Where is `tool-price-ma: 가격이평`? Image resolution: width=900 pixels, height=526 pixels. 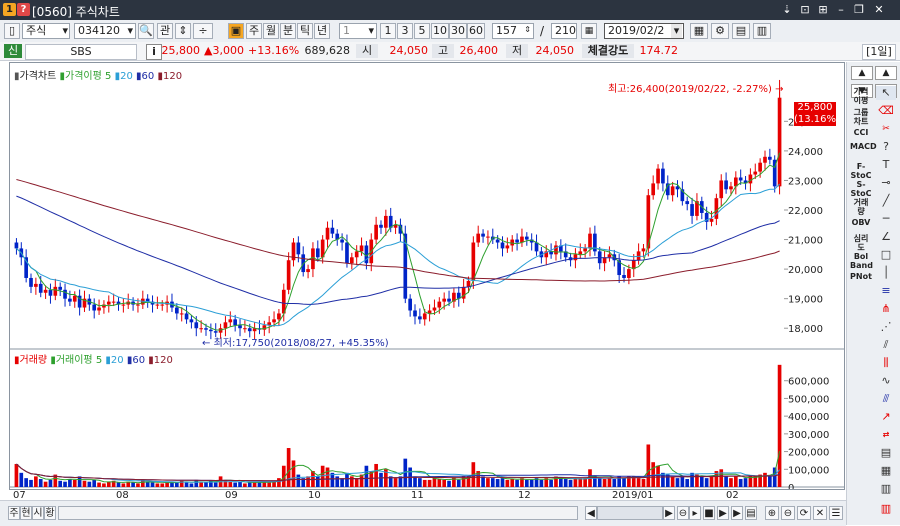
tool-price-ma: 가격이평 is located at coordinates (861, 96).